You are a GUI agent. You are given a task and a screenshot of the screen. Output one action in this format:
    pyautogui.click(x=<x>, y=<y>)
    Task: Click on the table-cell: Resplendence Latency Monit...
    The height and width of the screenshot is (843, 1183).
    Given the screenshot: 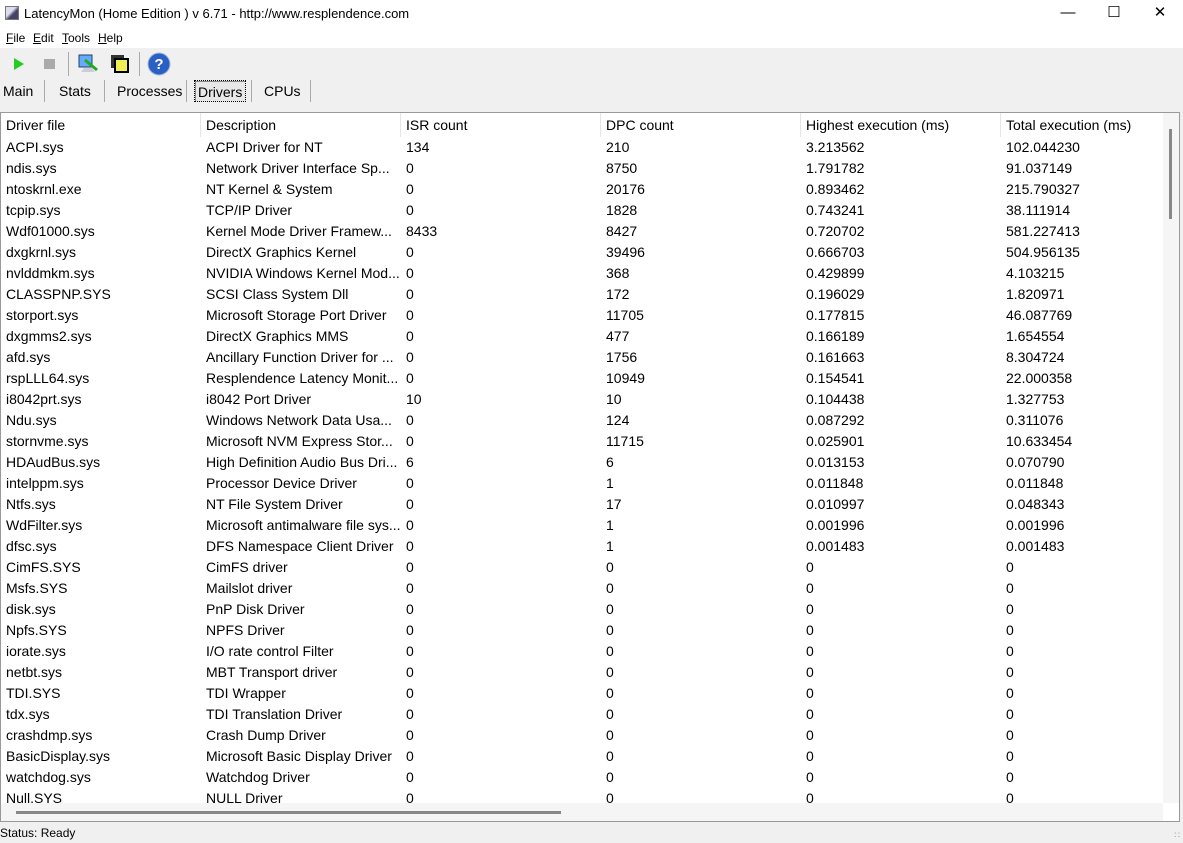 What is the action you would take?
    pyautogui.click(x=302, y=378)
    